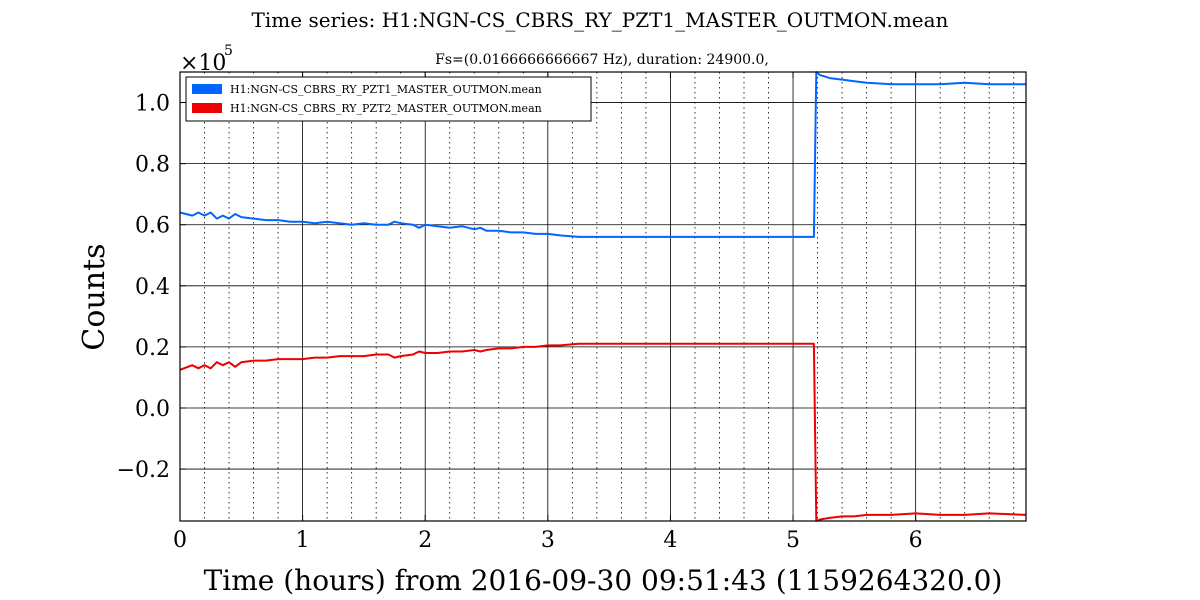 The width and height of the screenshot is (1200, 600). What do you see at coordinates (180, 540) in the screenshot?
I see `x-tick-label: 0` at bounding box center [180, 540].